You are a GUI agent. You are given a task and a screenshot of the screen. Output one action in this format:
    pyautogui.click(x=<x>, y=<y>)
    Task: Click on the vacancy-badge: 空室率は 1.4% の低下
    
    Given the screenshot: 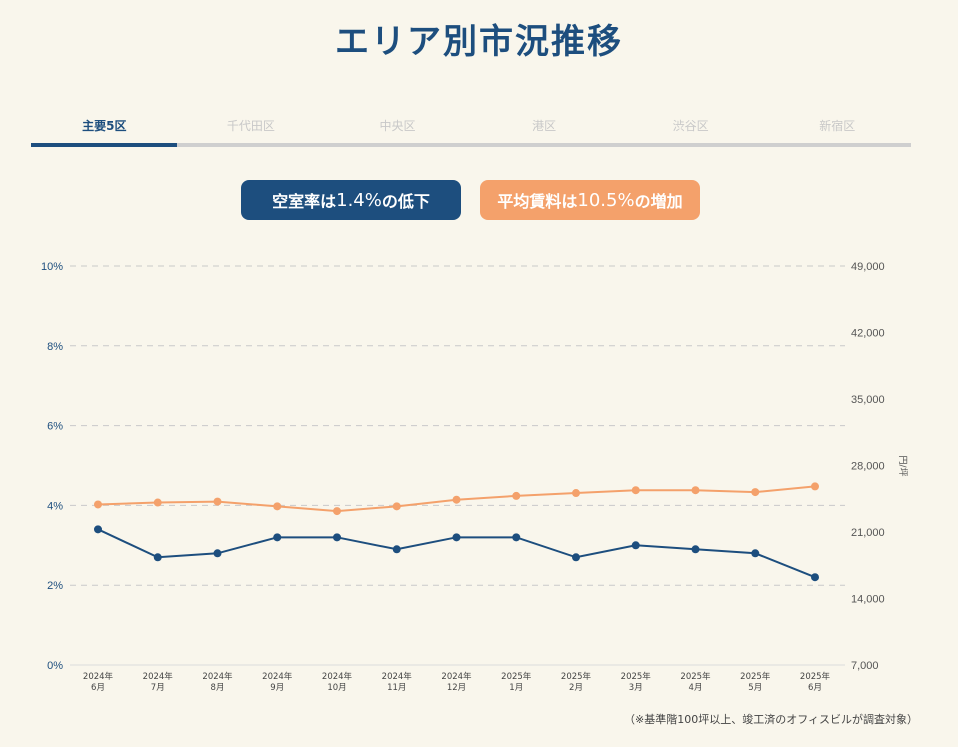 What is the action you would take?
    pyautogui.click(x=351, y=200)
    